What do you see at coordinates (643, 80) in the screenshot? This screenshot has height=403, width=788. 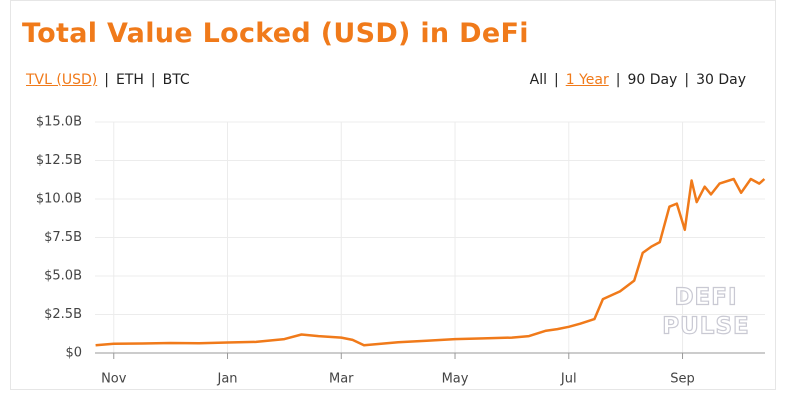 I see `range-option: 90 Day` at bounding box center [643, 80].